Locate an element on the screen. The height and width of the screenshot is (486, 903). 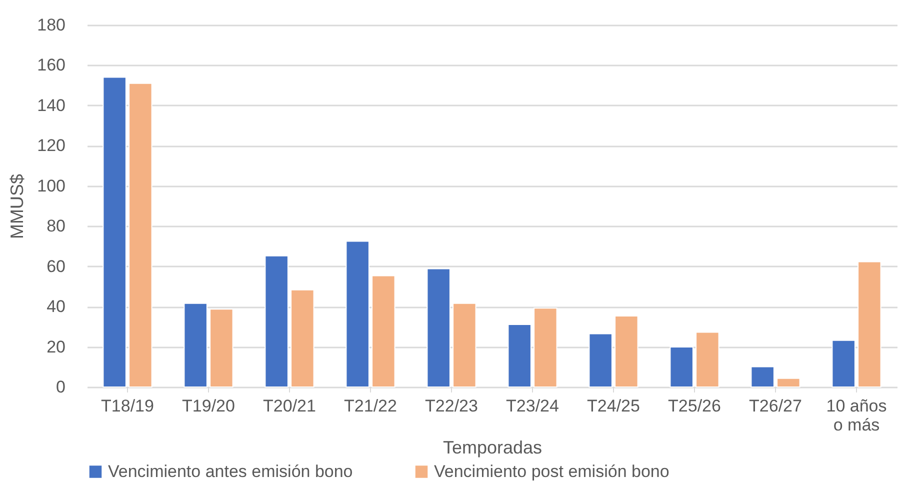
x-tick-label: T26/27 is located at coordinates (775, 406).